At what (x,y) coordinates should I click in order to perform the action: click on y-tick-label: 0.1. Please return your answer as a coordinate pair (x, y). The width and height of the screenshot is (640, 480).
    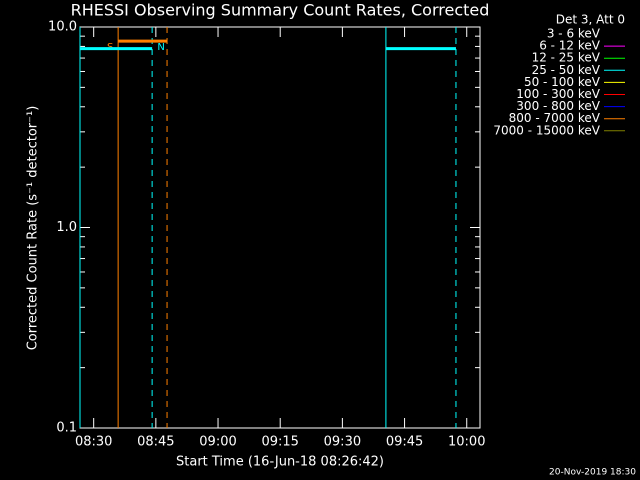
    Looking at the image, I should click on (66, 428).